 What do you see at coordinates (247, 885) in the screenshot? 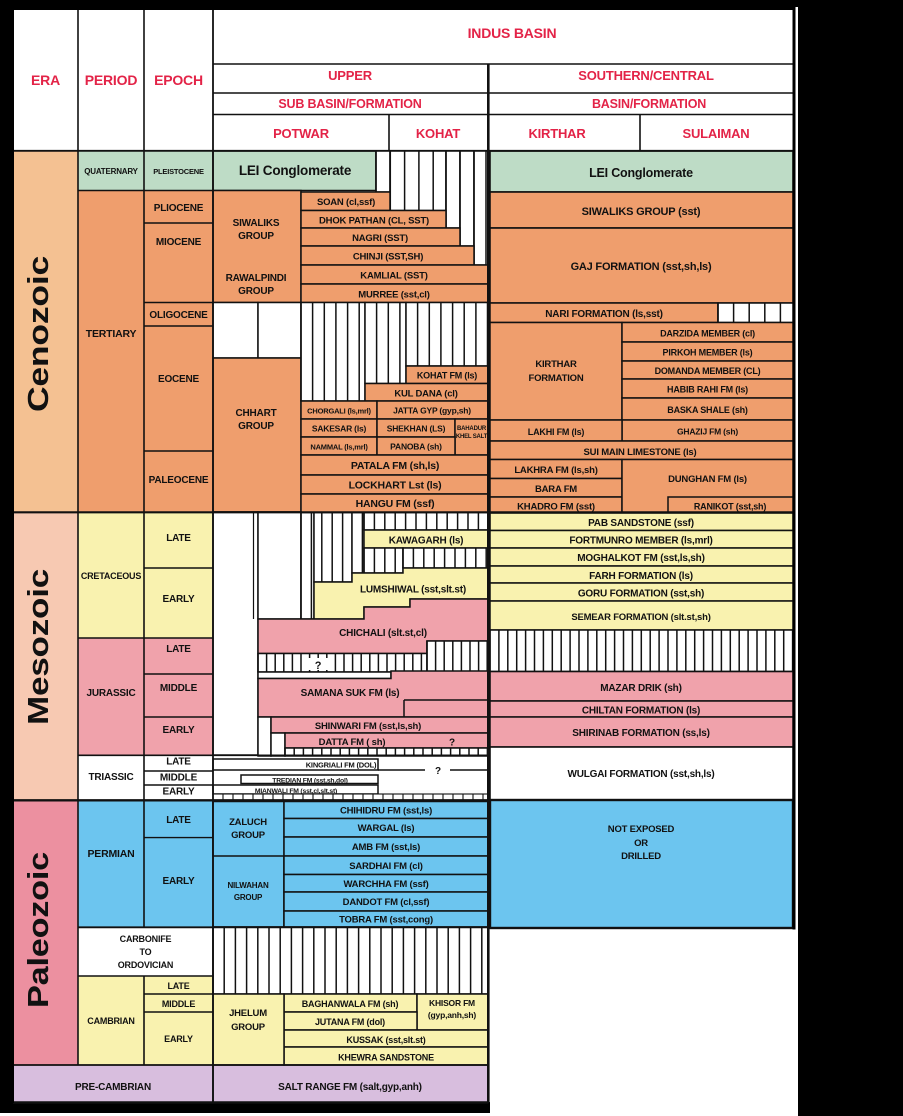
I see `svg-text: NILWAHAN` at bounding box center [247, 885].